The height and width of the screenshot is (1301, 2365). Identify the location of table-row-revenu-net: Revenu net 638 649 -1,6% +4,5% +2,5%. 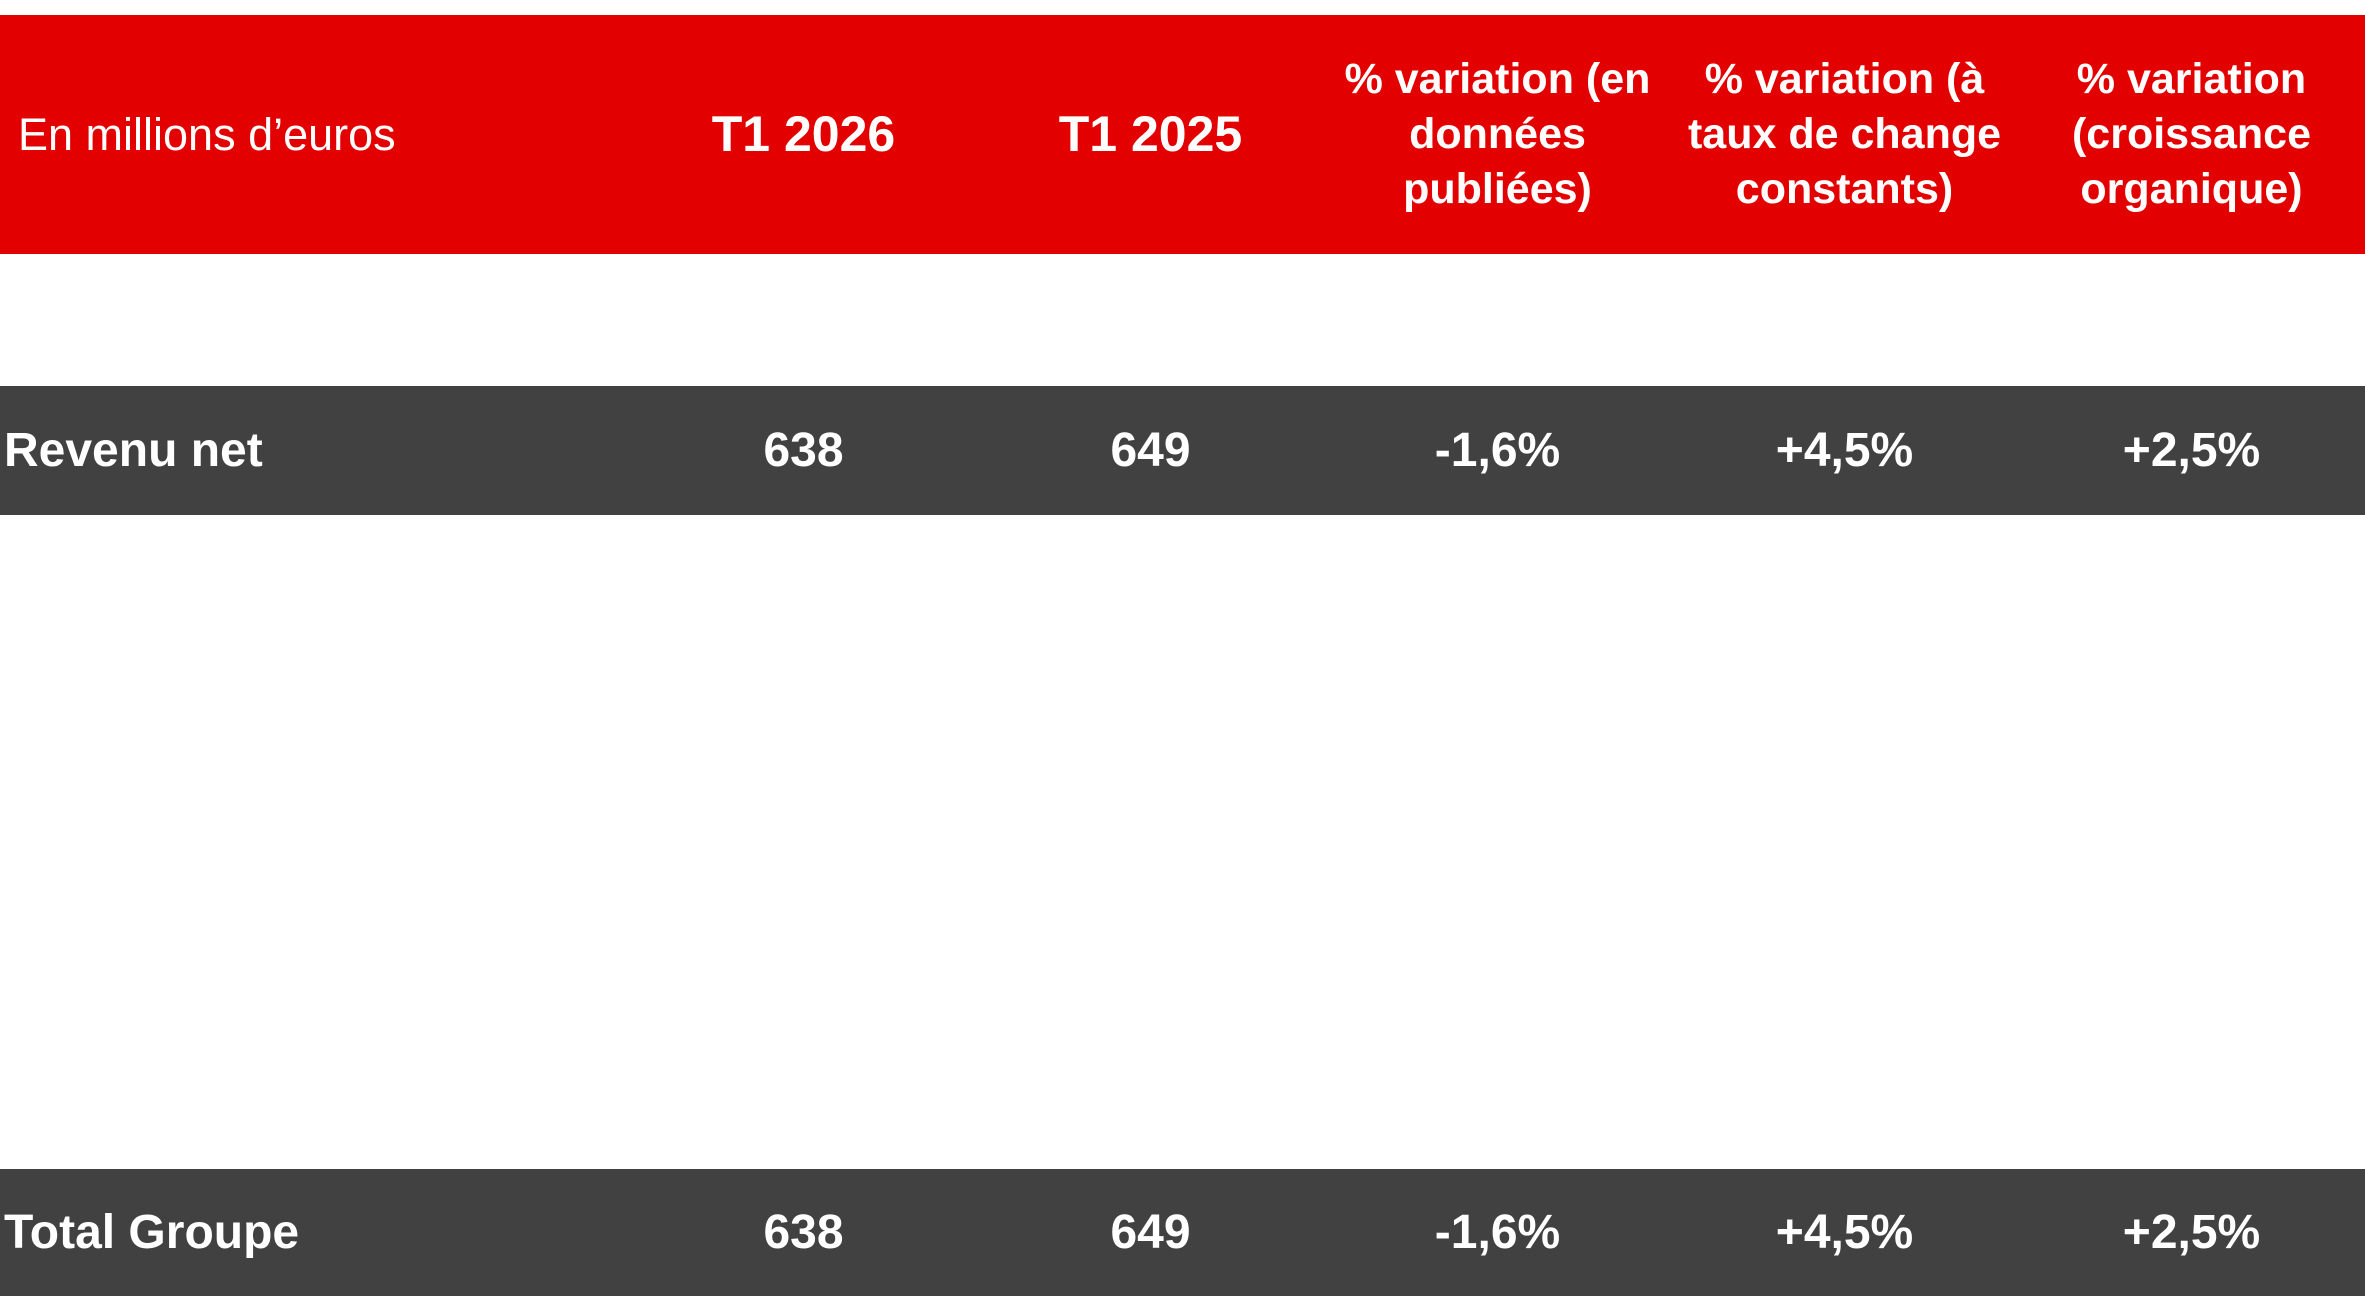
(1182, 450).